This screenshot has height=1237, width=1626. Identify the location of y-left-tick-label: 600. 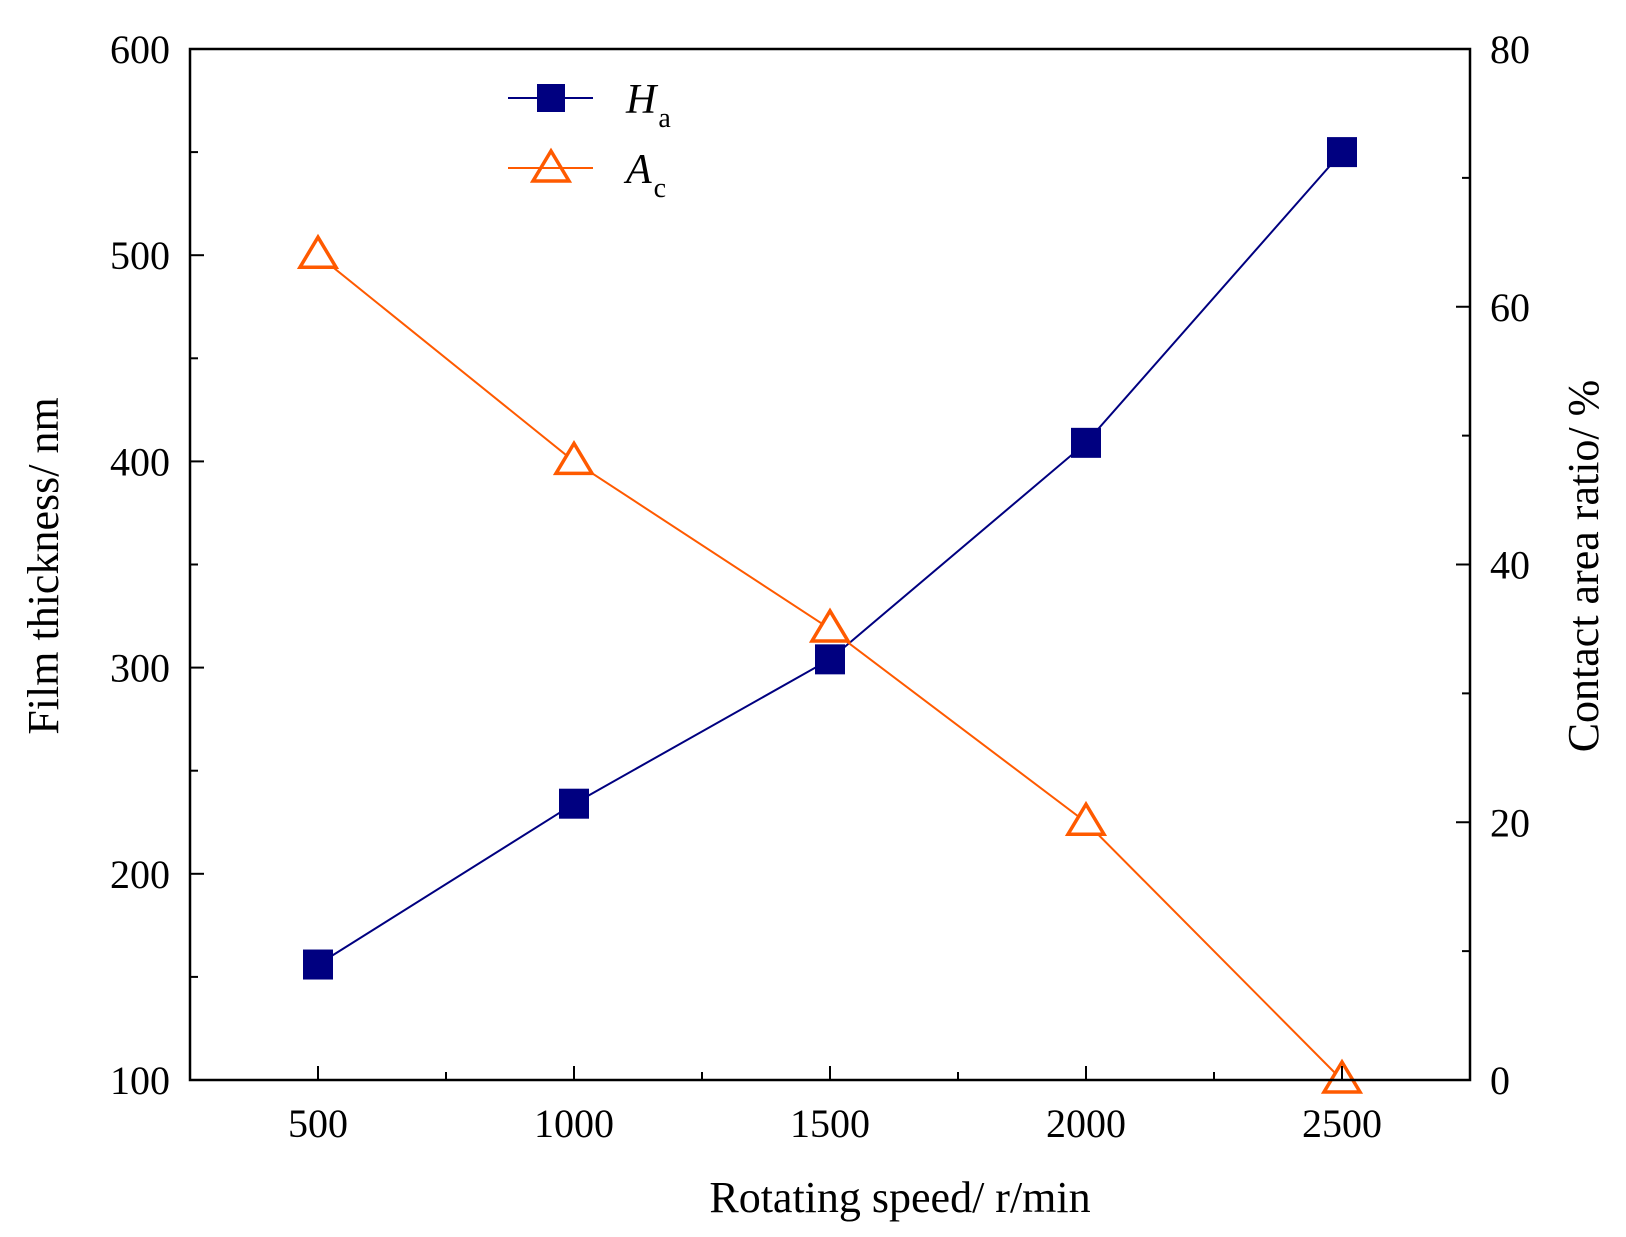
(140, 49).